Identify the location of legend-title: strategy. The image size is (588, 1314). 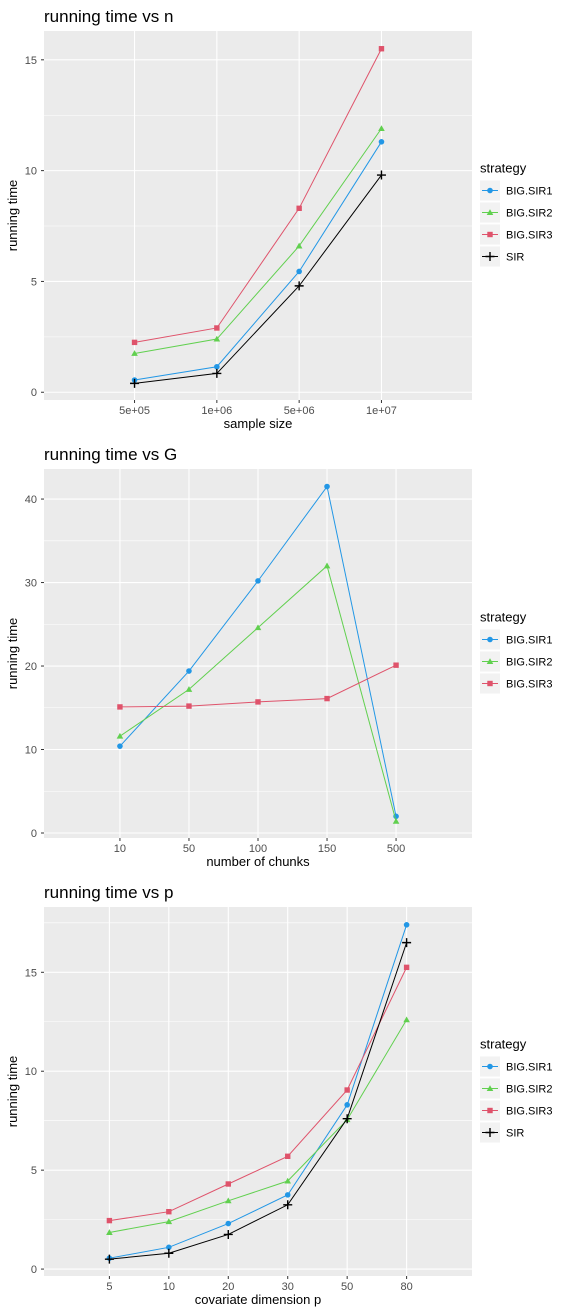
(503, 1044).